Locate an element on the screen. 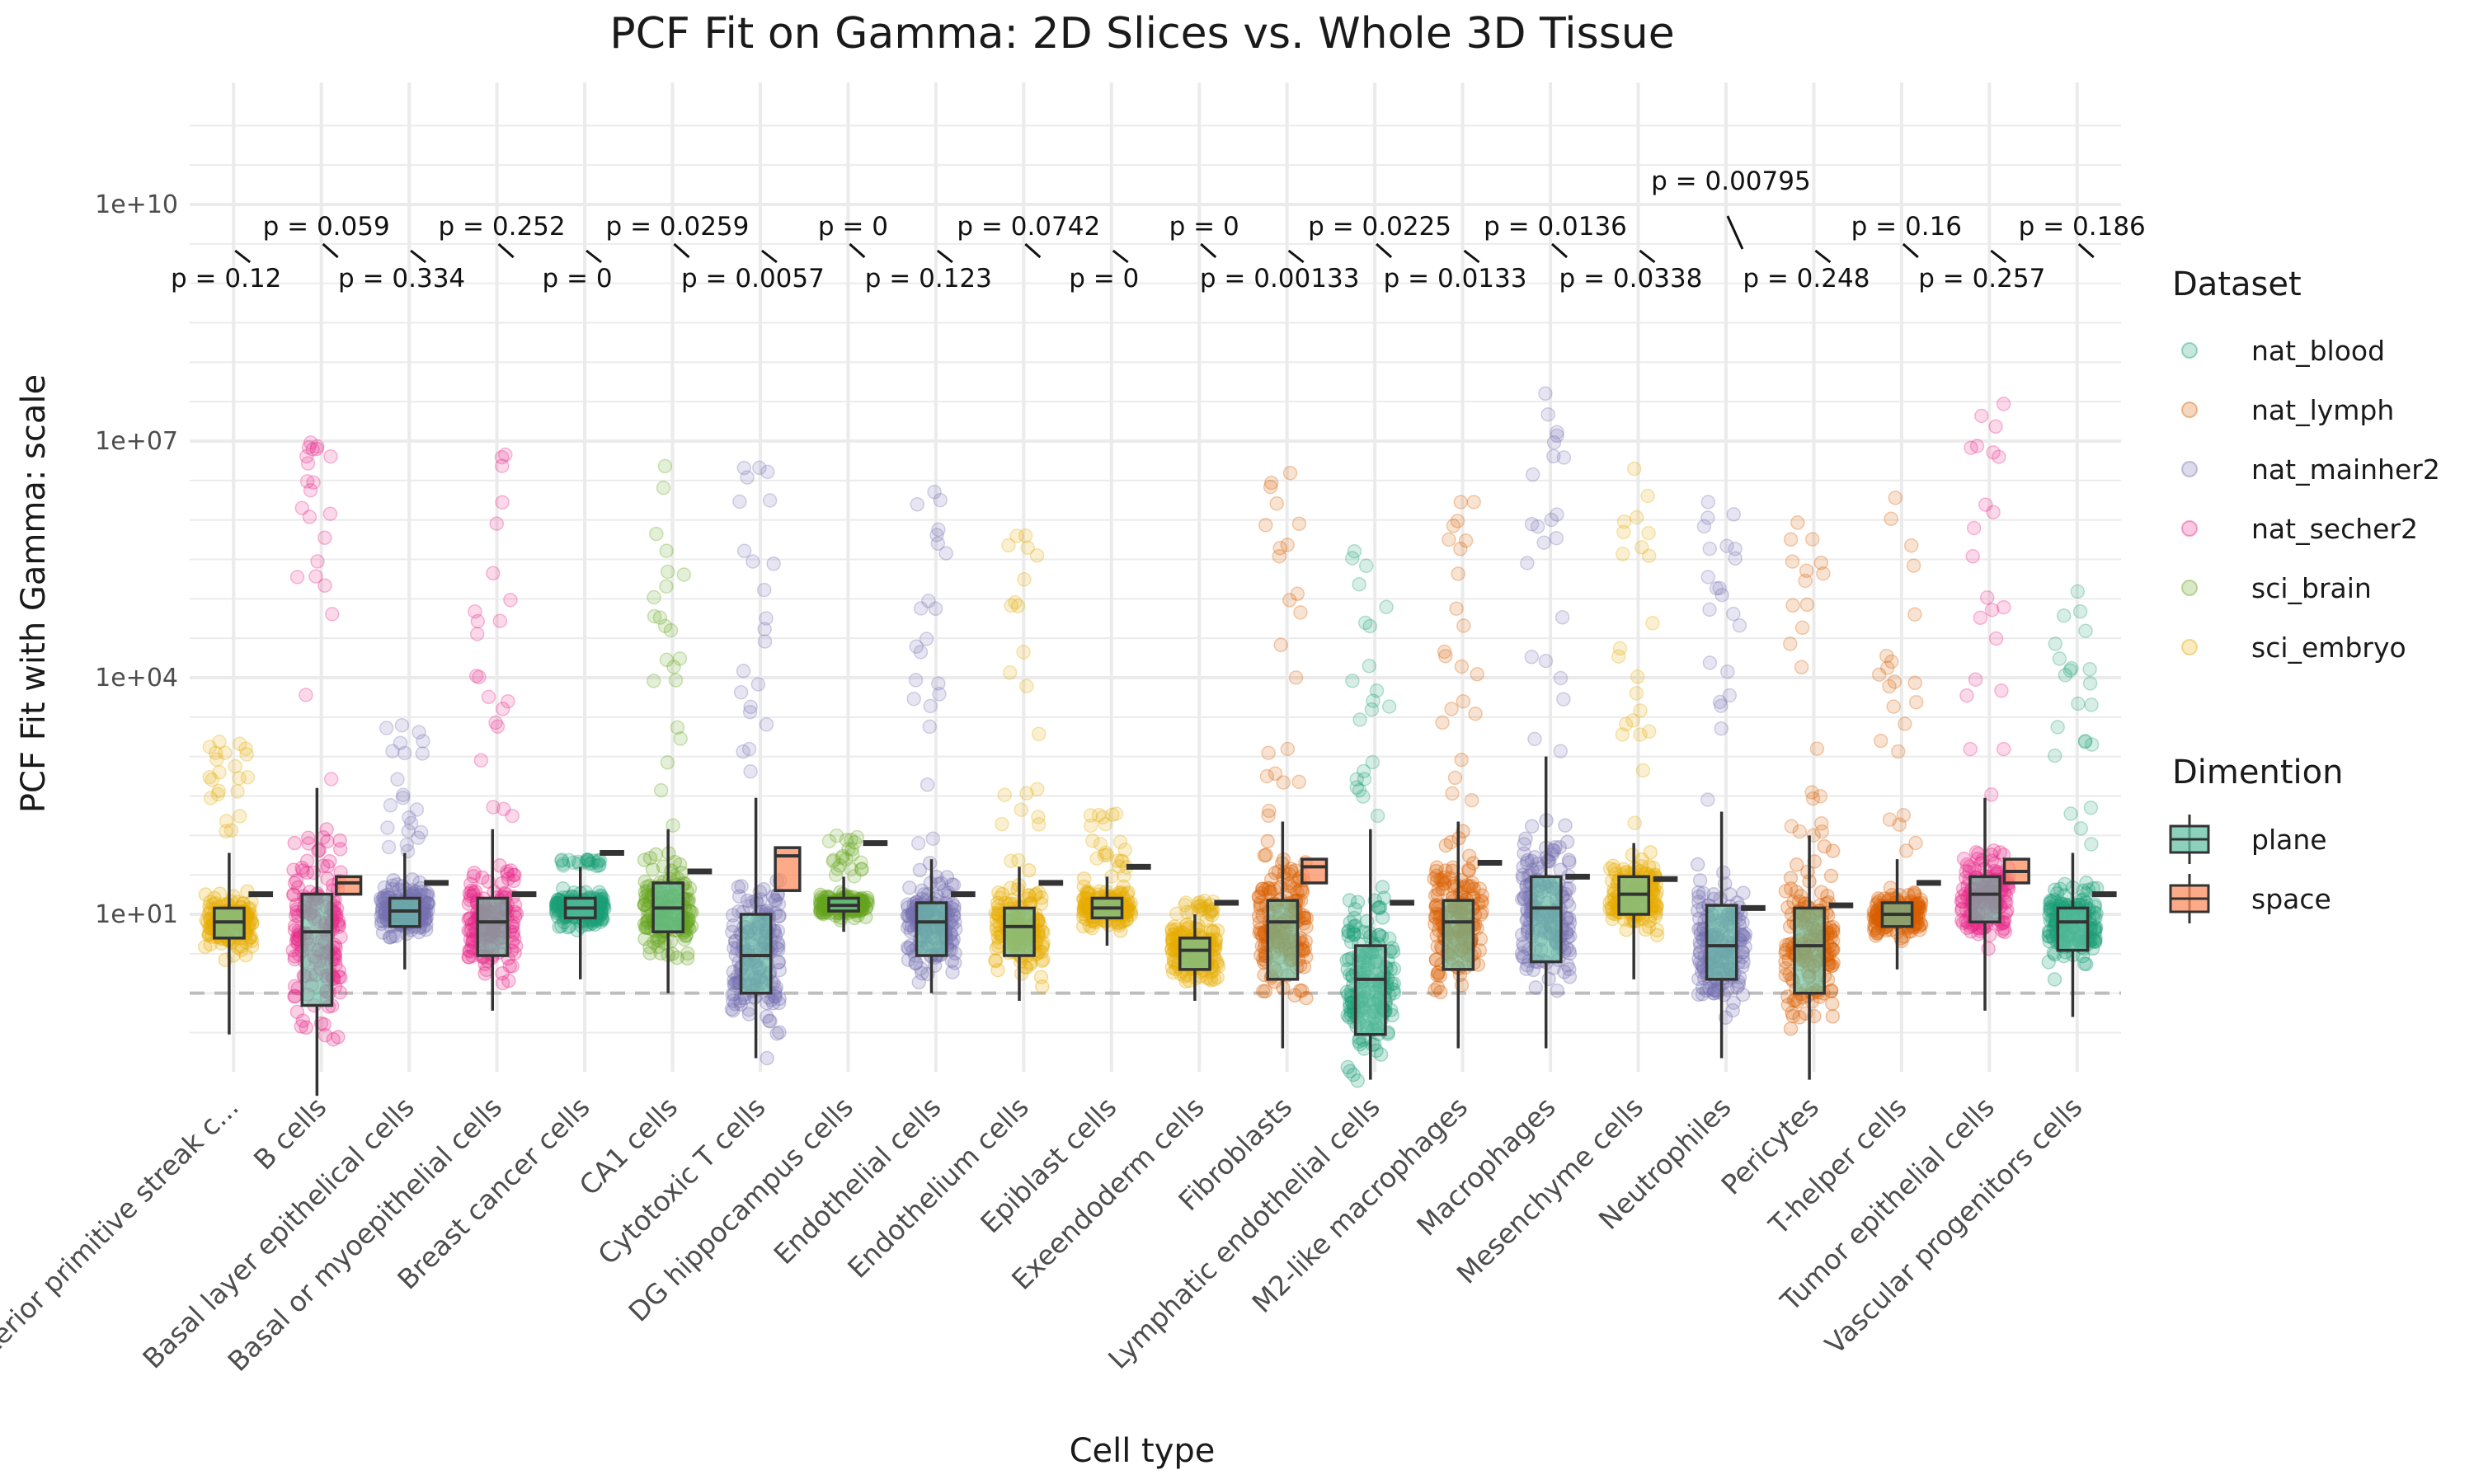 Image resolution: width=2474 pixels, height=1484 pixels. p-value-label: p = 0.334 is located at coordinates (401, 279).